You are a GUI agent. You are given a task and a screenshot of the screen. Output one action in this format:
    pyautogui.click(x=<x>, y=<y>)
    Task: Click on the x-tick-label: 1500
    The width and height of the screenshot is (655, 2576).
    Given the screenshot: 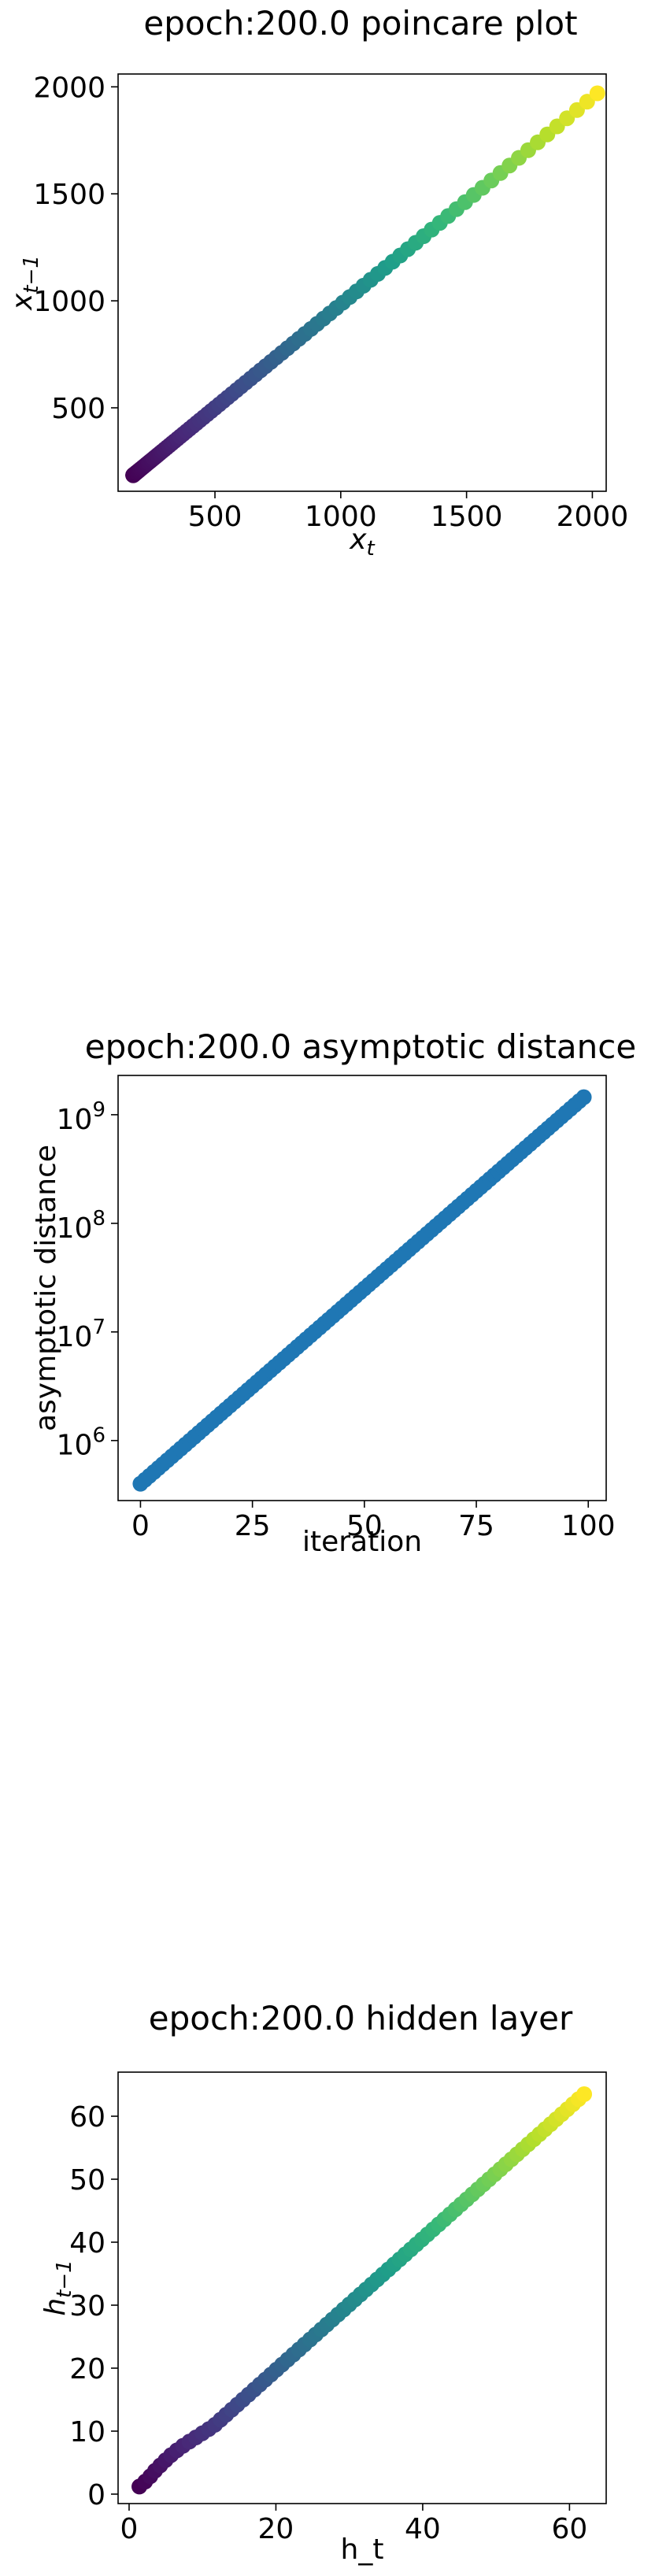 What is the action you would take?
    pyautogui.click(x=467, y=517)
    